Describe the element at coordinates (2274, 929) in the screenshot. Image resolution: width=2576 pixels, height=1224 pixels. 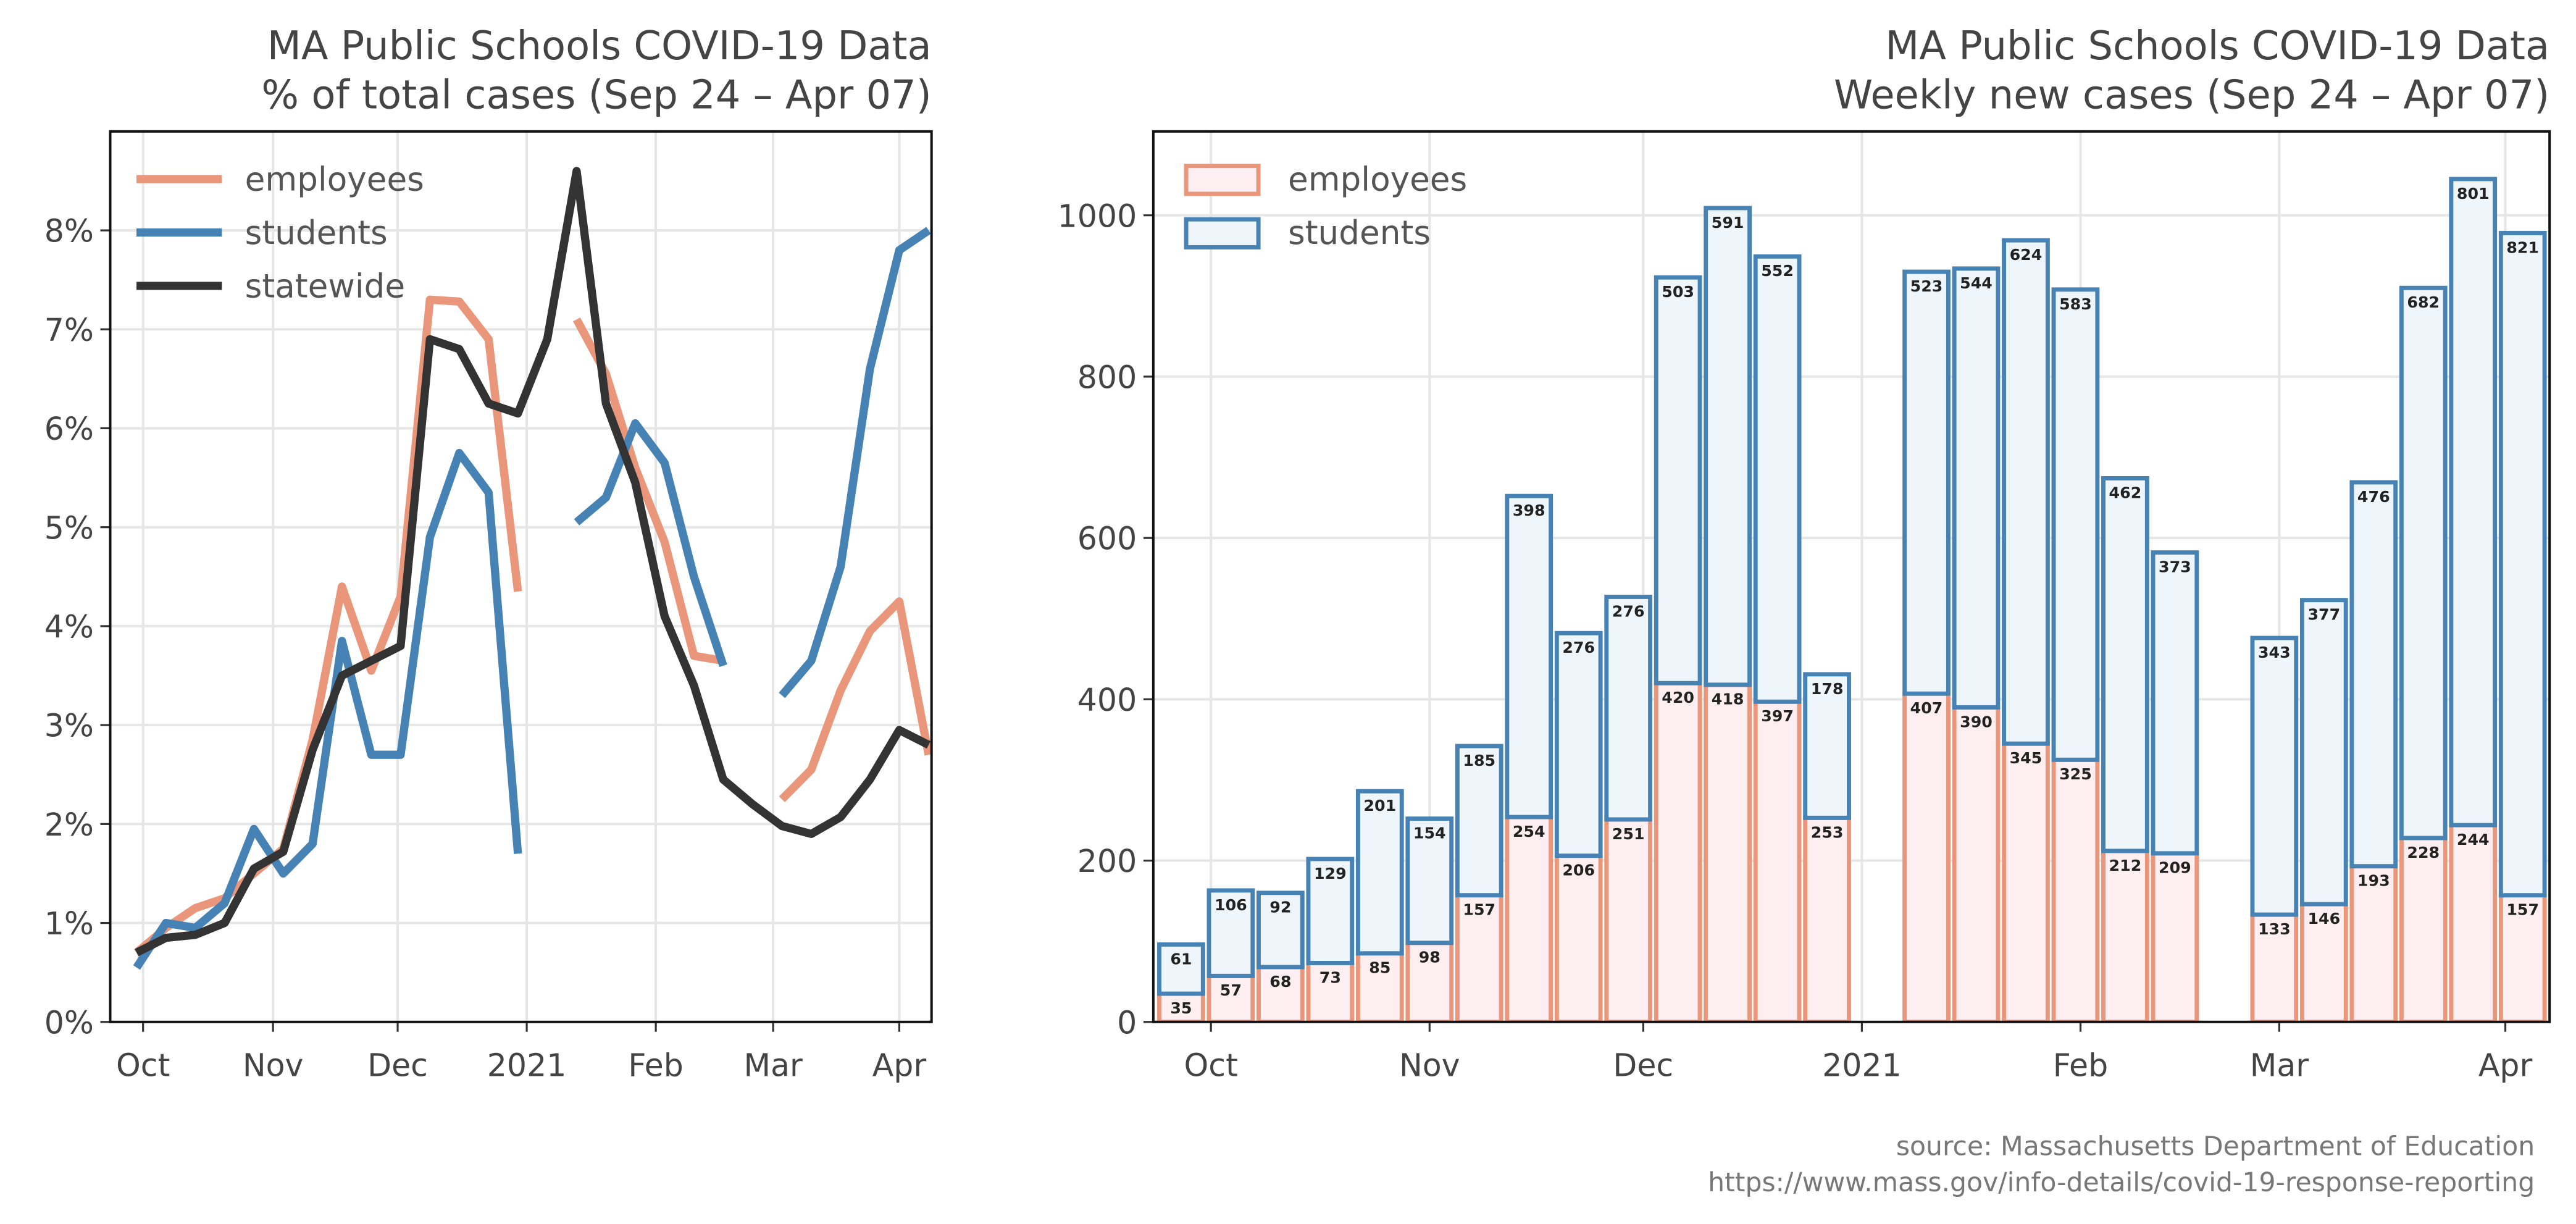
I see `value-label: 133` at that location.